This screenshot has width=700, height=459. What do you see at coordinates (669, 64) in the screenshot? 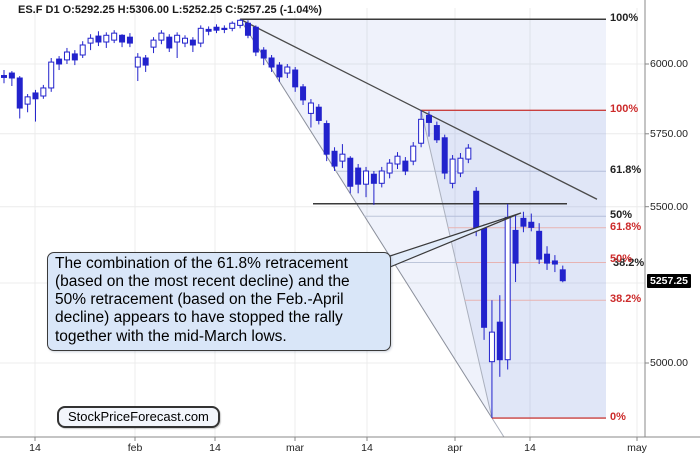
I see `price-axis-label: 6000.00` at bounding box center [669, 64].